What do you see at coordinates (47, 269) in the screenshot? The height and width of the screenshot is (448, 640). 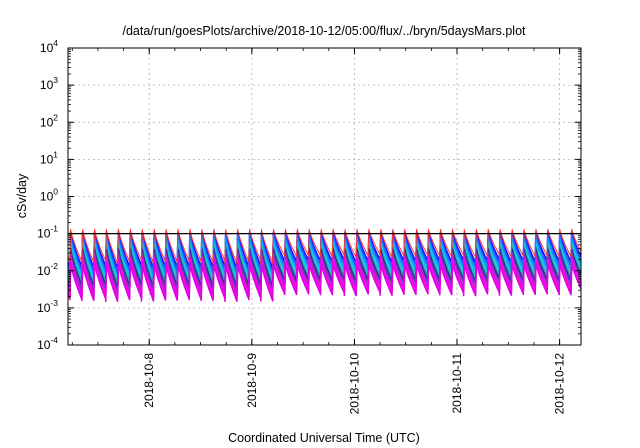 I see `y-tick-label: 10⁻²` at bounding box center [47, 269].